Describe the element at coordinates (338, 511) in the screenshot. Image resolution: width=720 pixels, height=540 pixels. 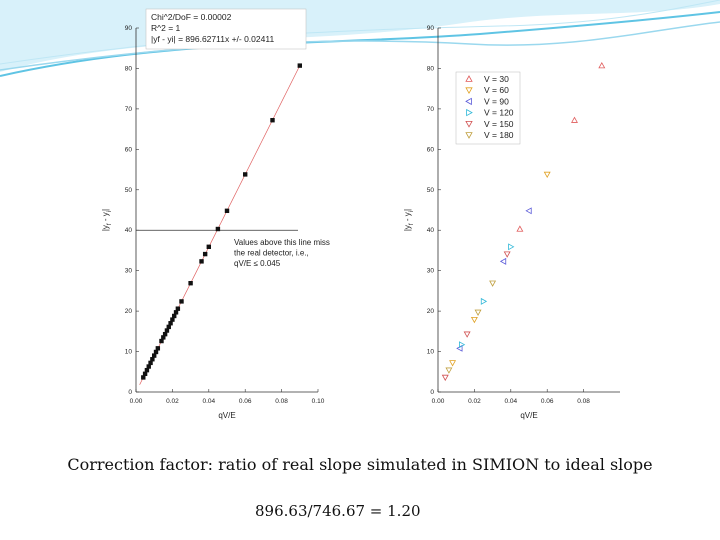
I see `slope-ratio-text: 896.63/746.67 = 1.20` at that location.